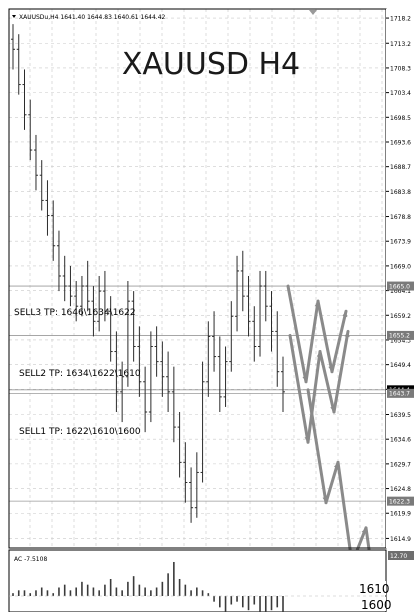 The image size is (414, 612). Describe the element at coordinates (400, 440) in the screenshot. I see `price-tick-label: 1634.6` at that location.